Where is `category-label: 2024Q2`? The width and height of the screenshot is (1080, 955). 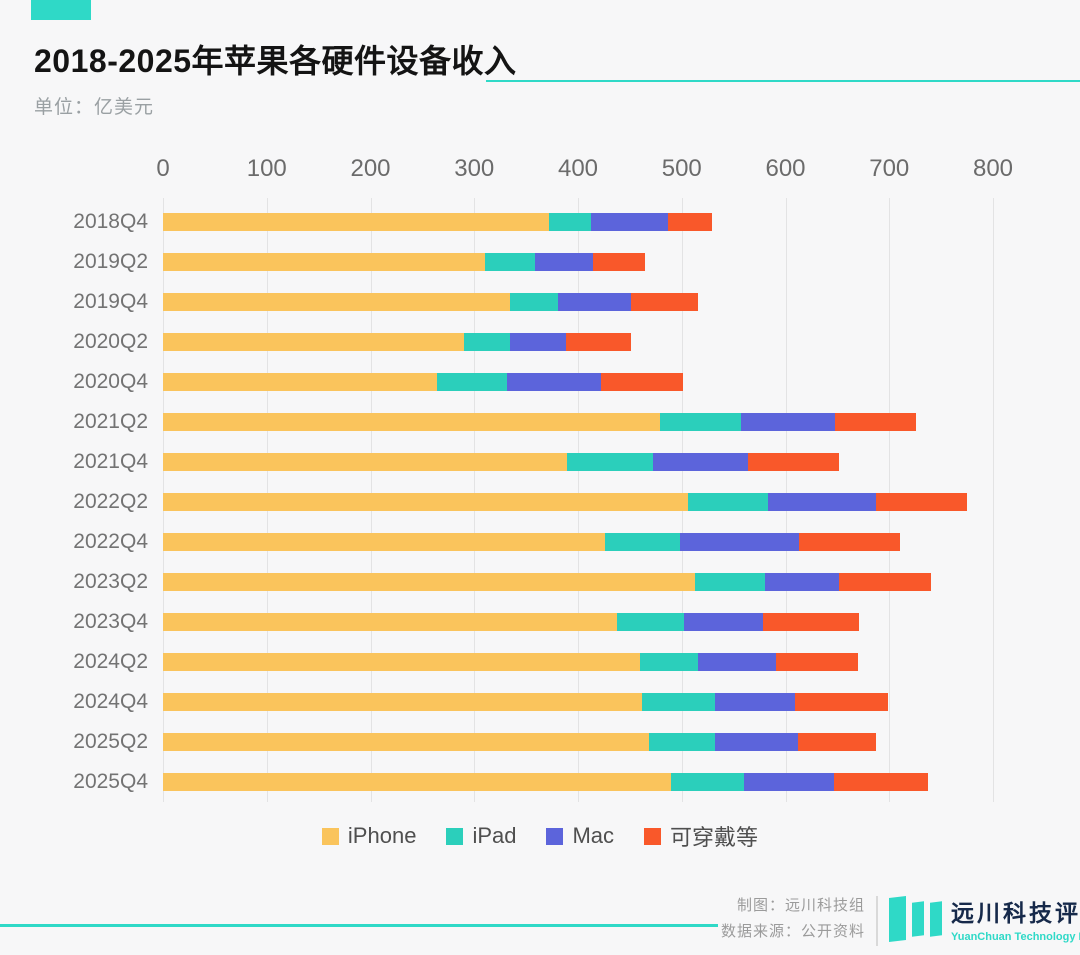
category-label: 2024Q2 is located at coordinates (110, 661).